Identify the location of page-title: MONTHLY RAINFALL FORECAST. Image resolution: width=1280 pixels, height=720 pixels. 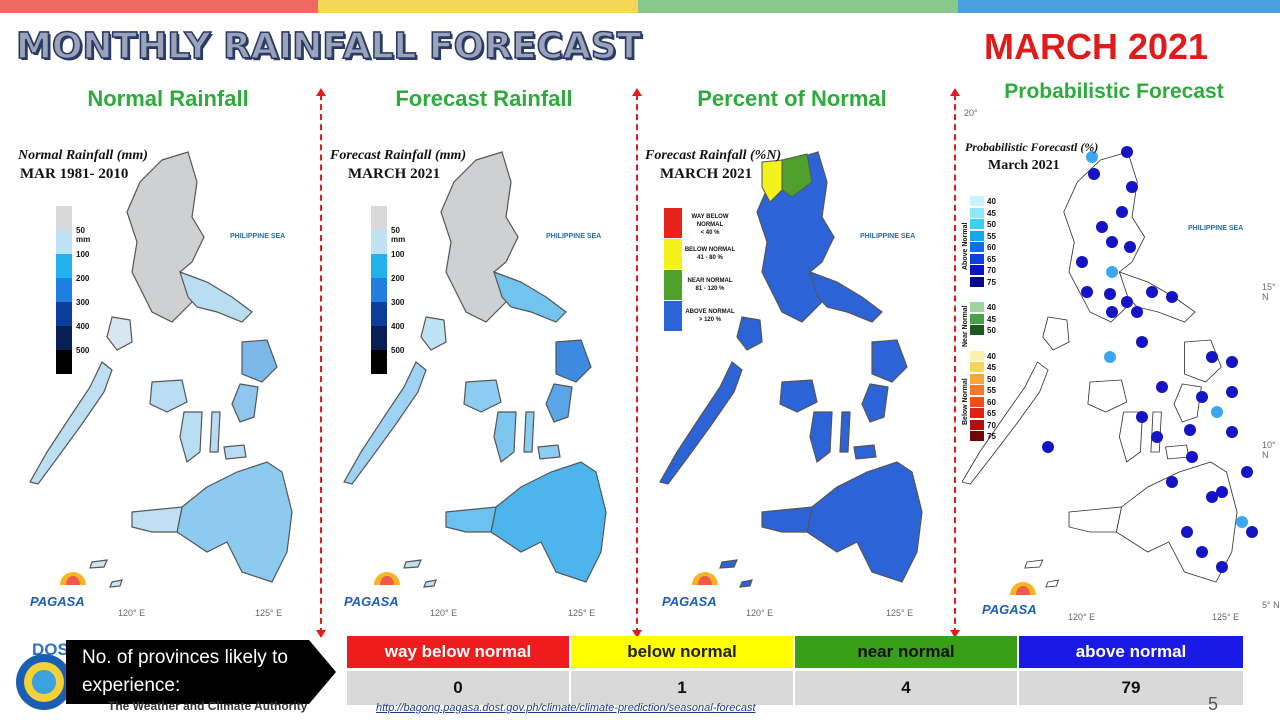
(328, 46).